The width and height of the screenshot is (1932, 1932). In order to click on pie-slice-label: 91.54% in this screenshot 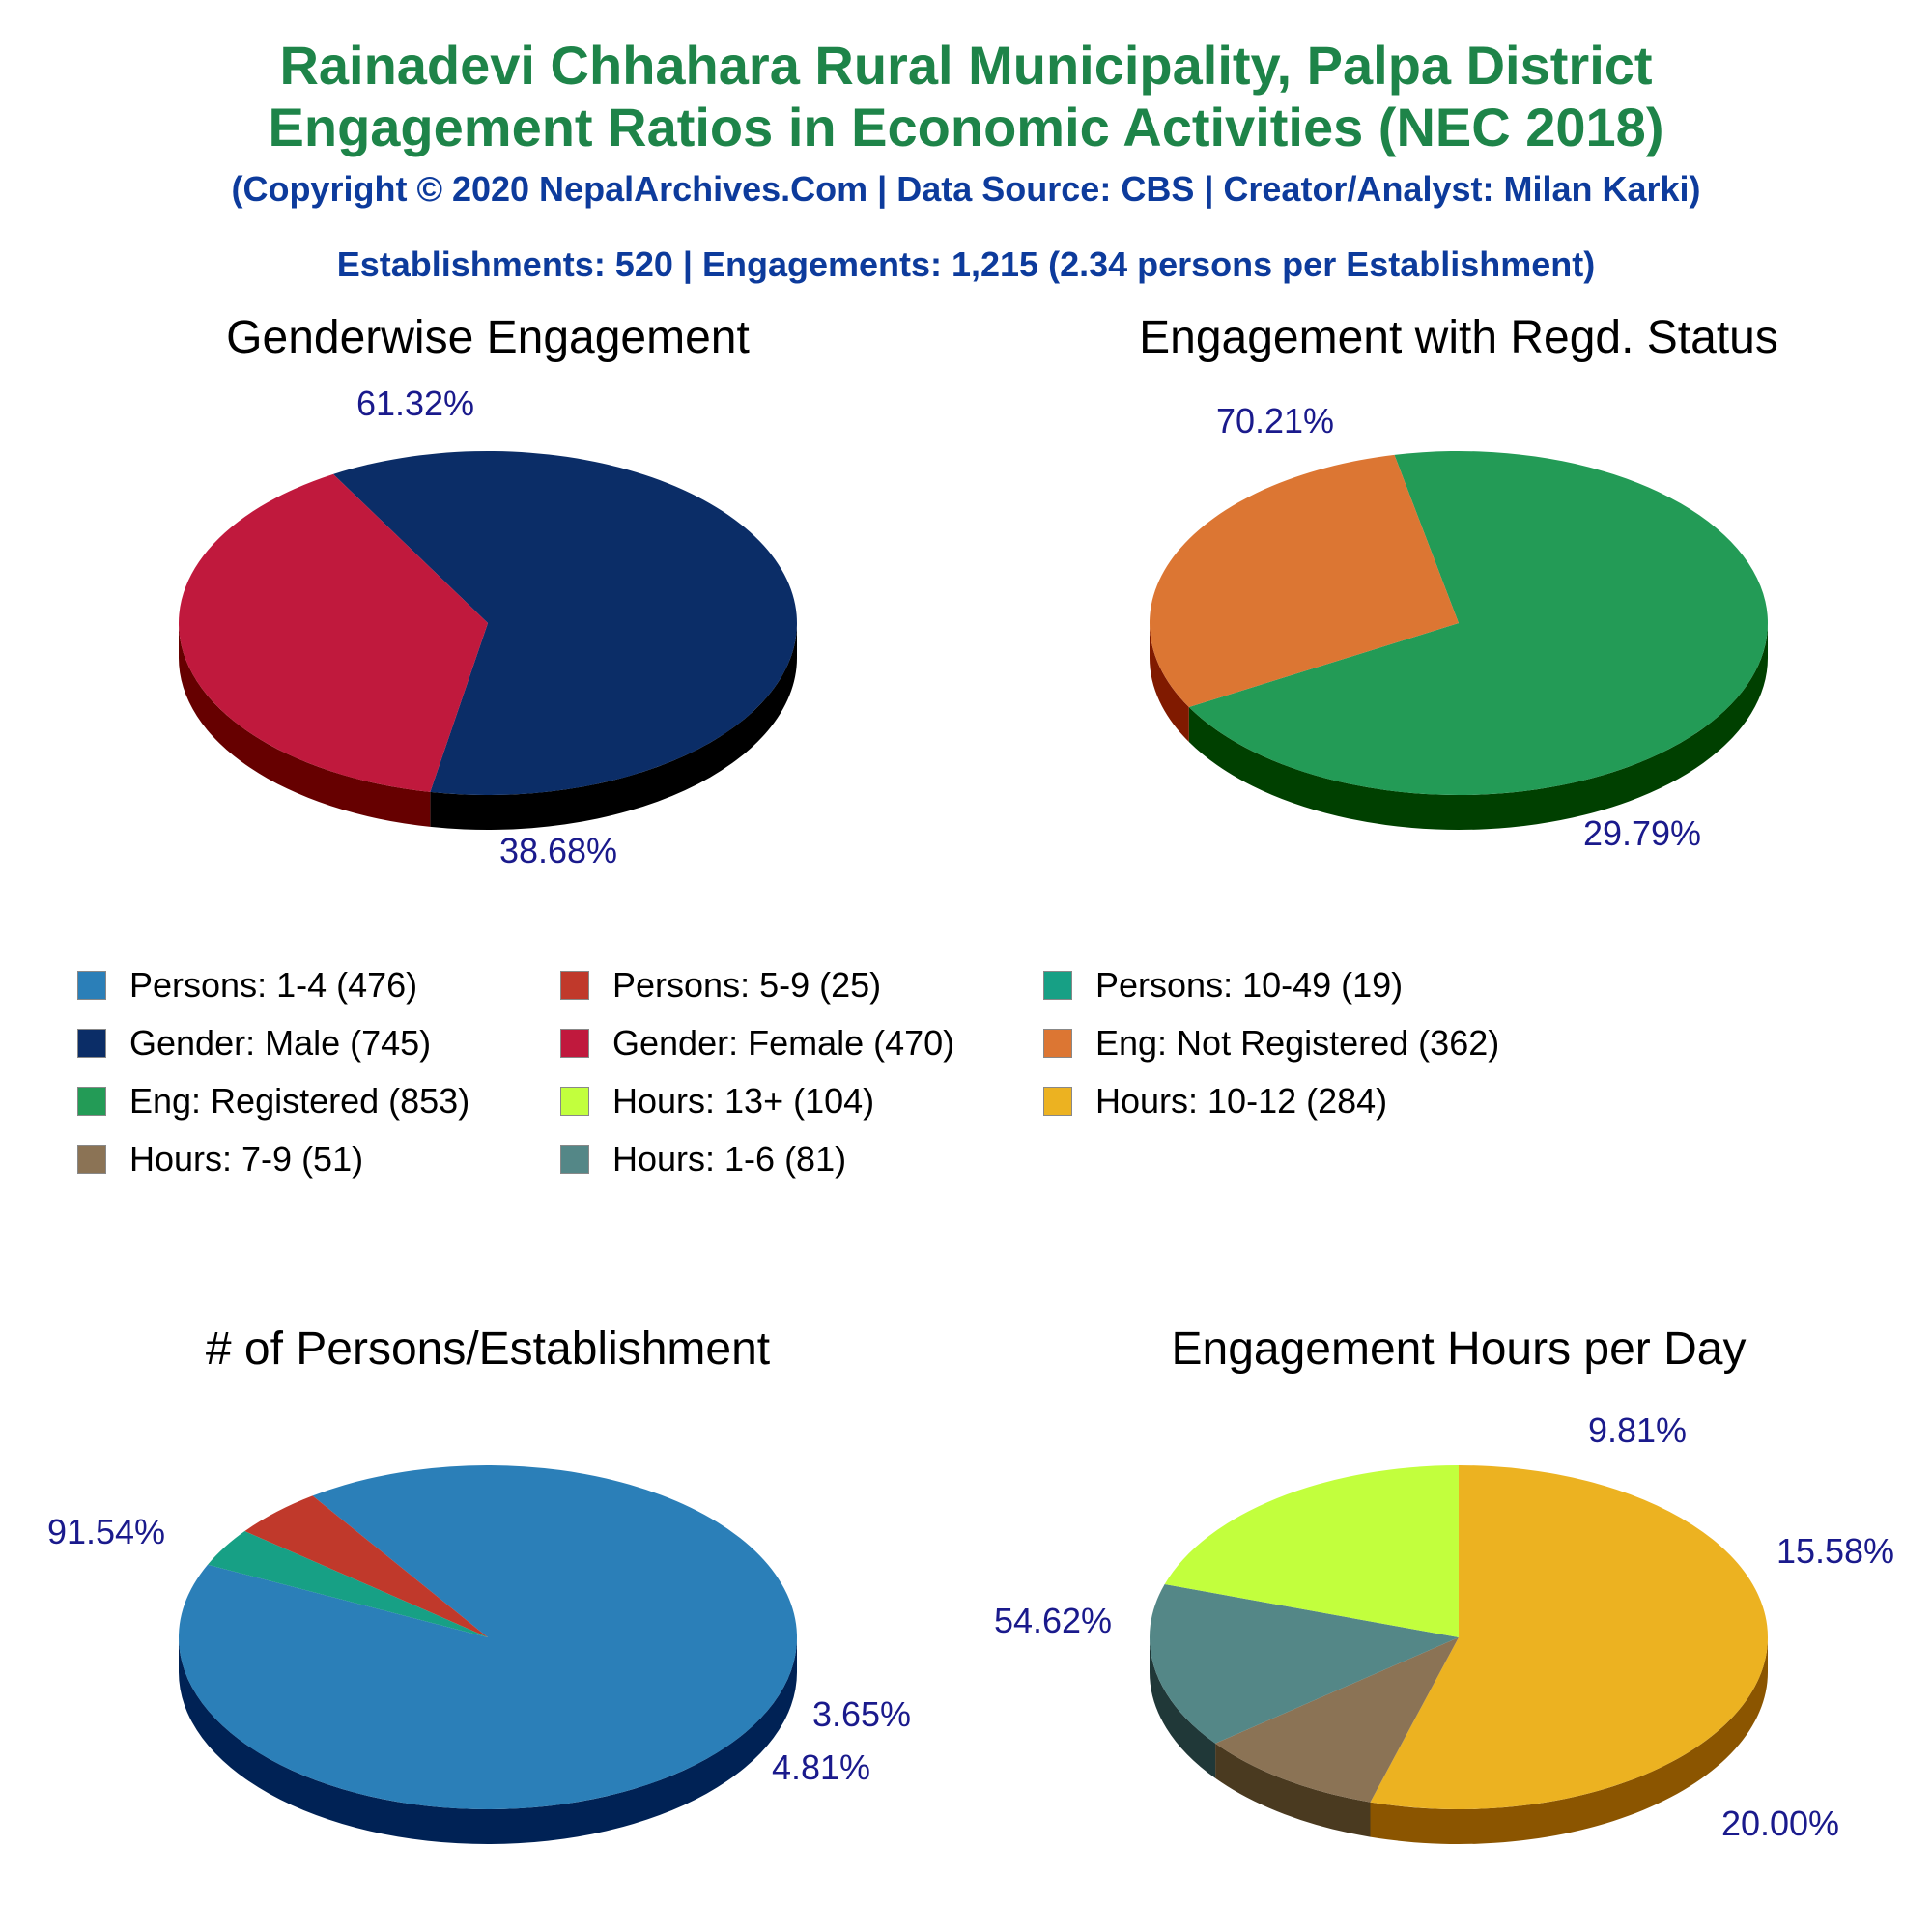, I will do `click(106, 1531)`.